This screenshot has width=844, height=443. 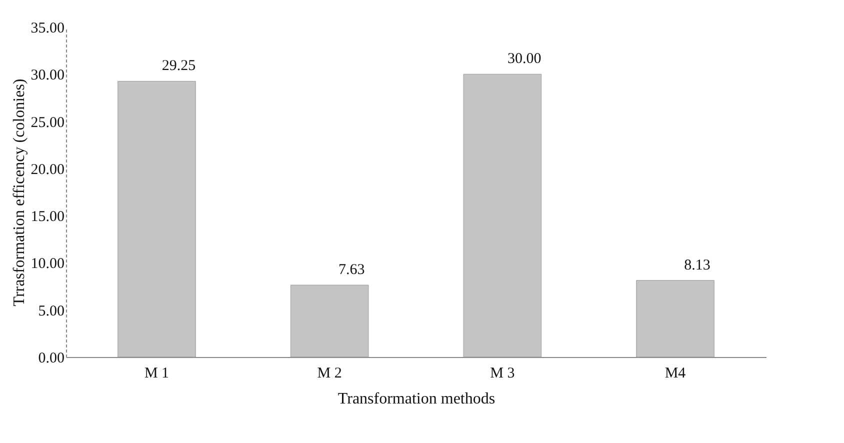 I want to click on y-tick-label: 25.00, so click(x=47, y=122).